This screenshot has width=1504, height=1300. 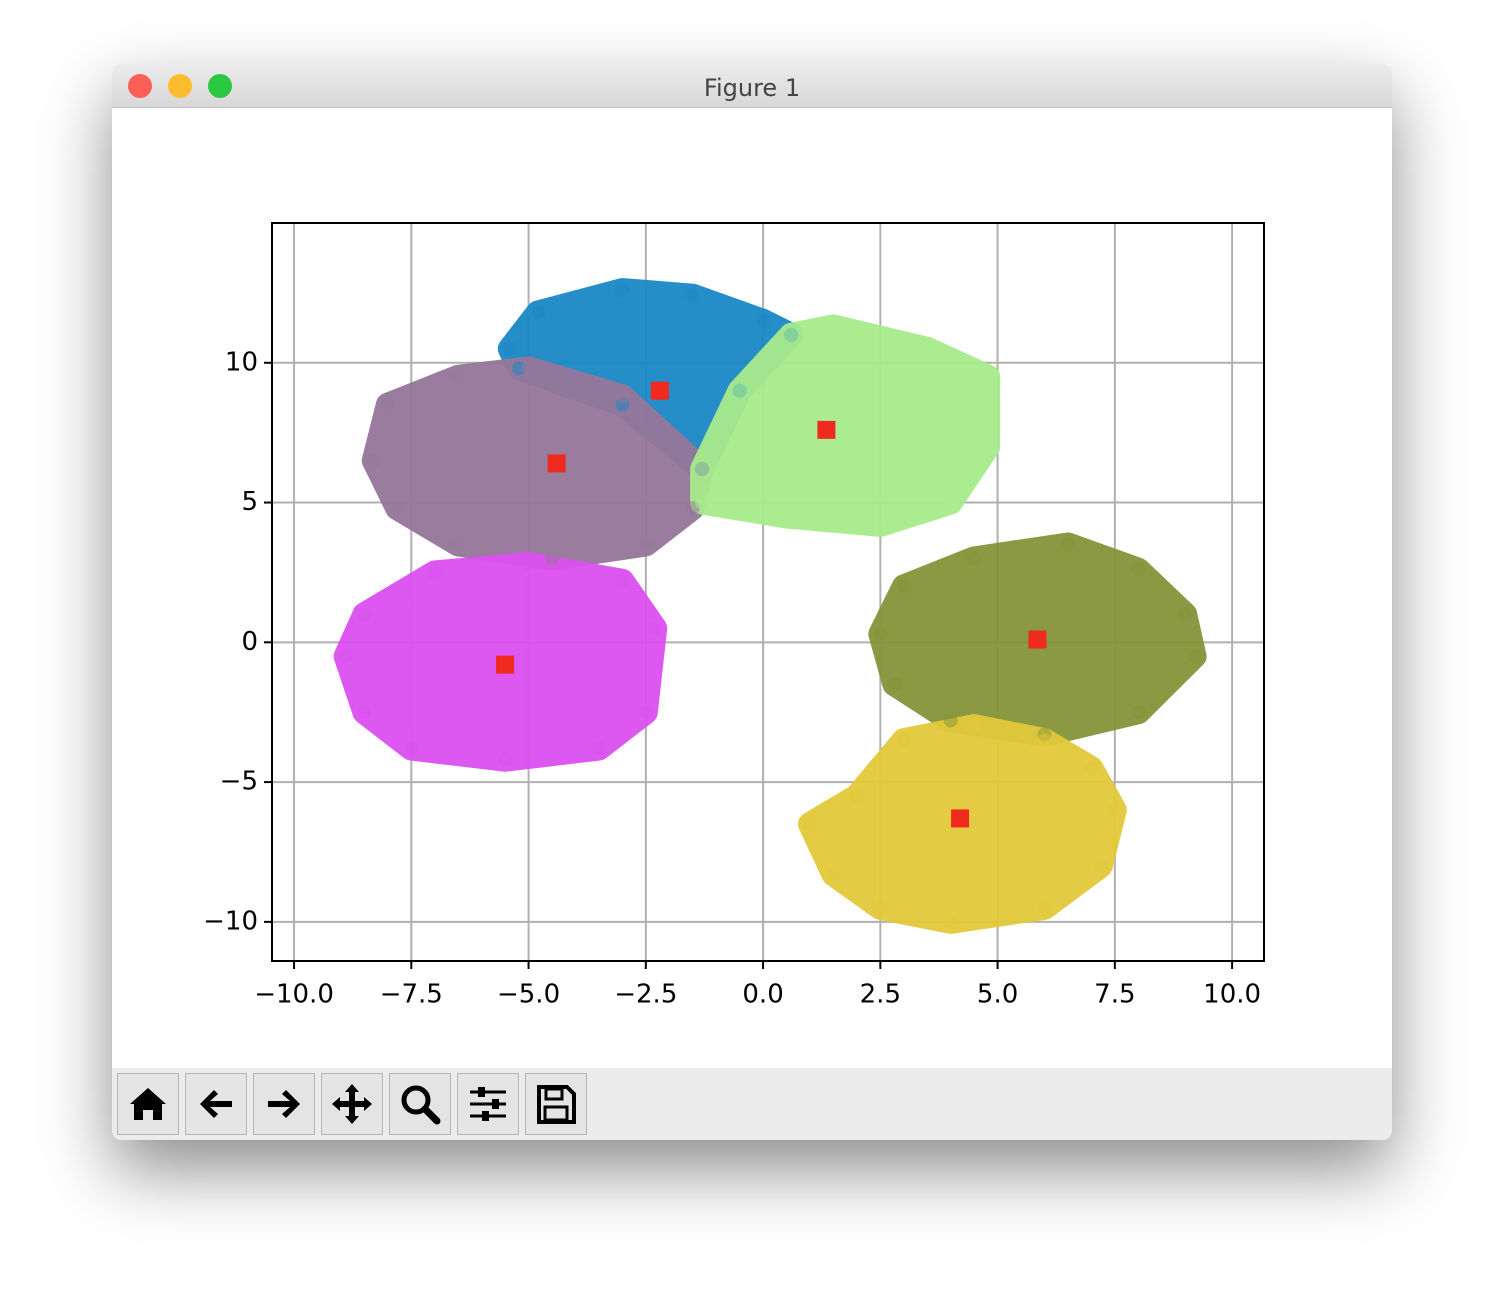 I want to click on x-tick-label: 5.0, so click(x=997, y=995).